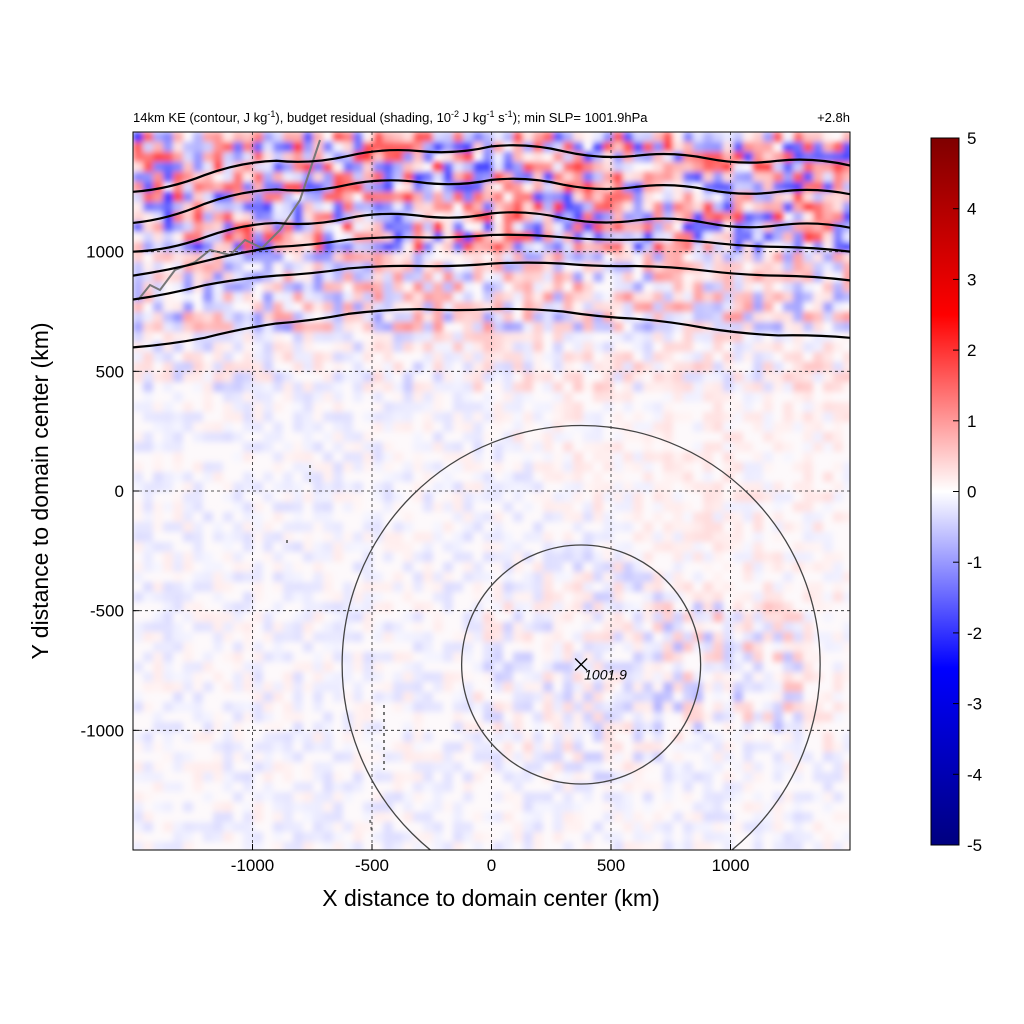 The height and width of the screenshot is (1024, 1024). I want to click on colorbar-tick-label: -2, so click(974, 633).